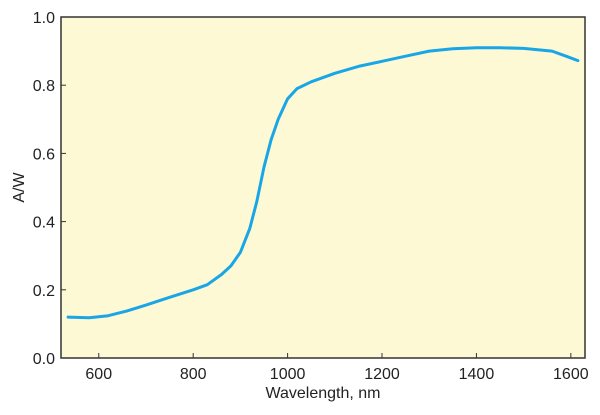 This screenshot has height=415, width=600. Describe the element at coordinates (193, 374) in the screenshot. I see `x-tick-label: 800` at that location.